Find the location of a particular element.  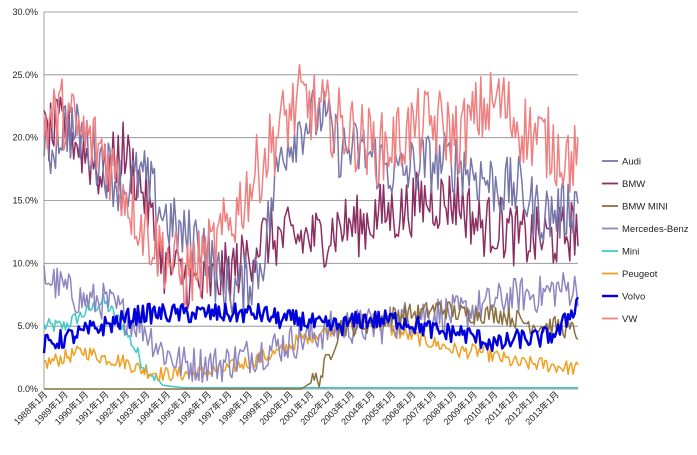

y-tick-label: 15.0% is located at coordinates (25, 201).